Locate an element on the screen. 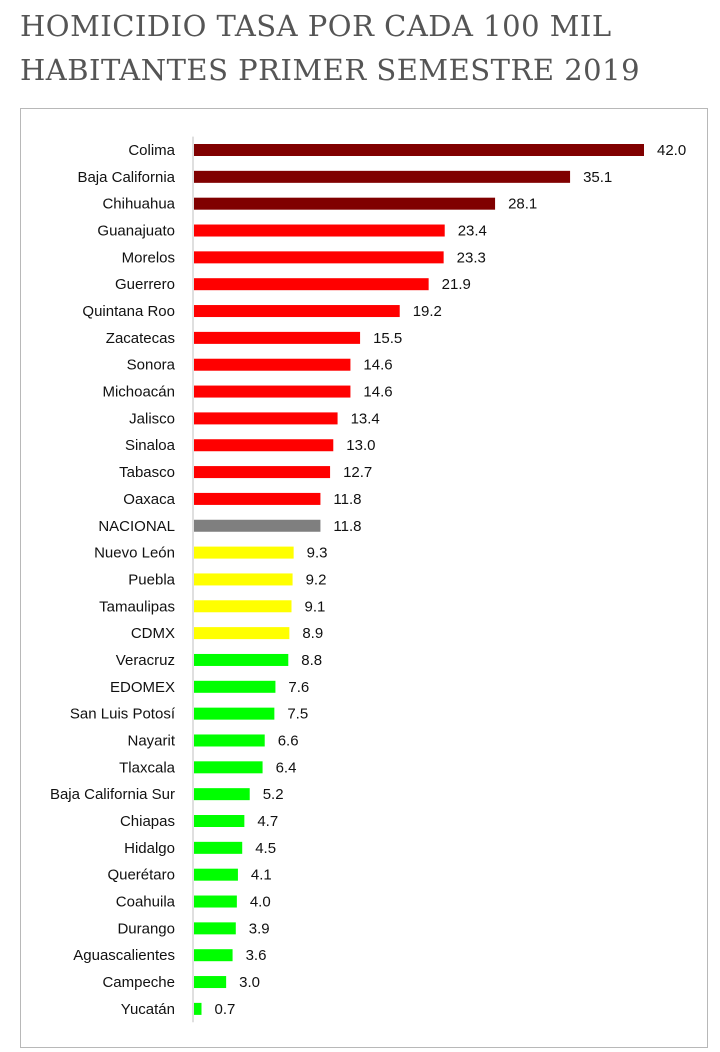 Image resolution: width=720 pixels, height=1052 pixels. category-label-oaxaca: Oaxaca is located at coordinates (149, 499).